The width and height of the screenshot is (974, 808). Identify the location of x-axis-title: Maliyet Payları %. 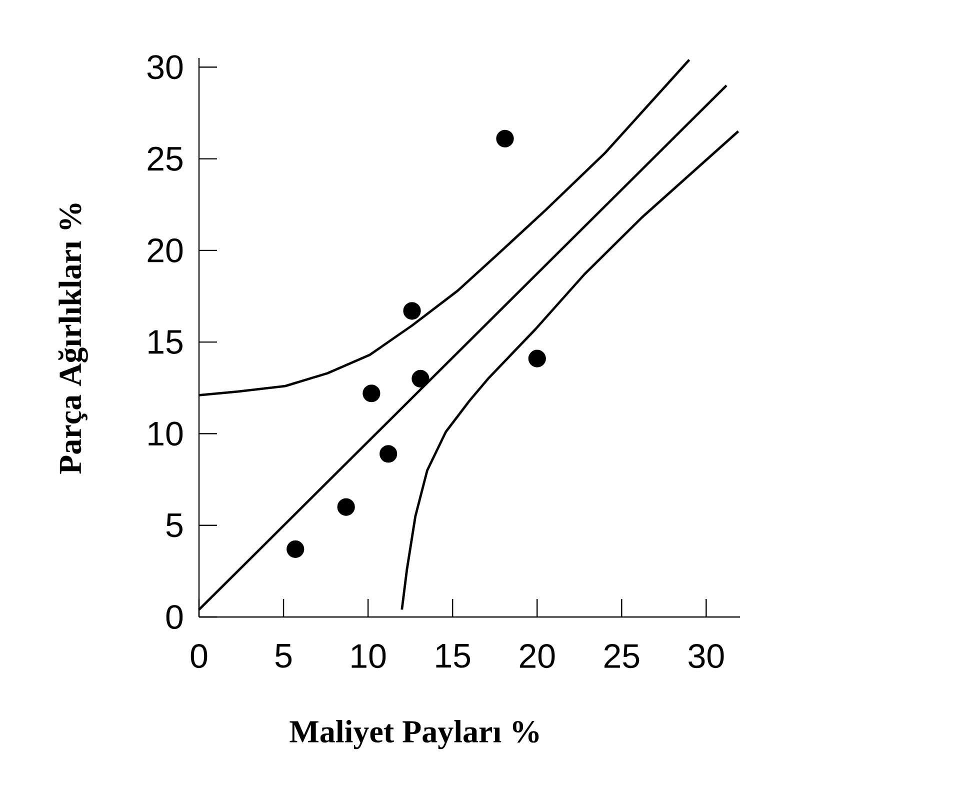
(414, 735).